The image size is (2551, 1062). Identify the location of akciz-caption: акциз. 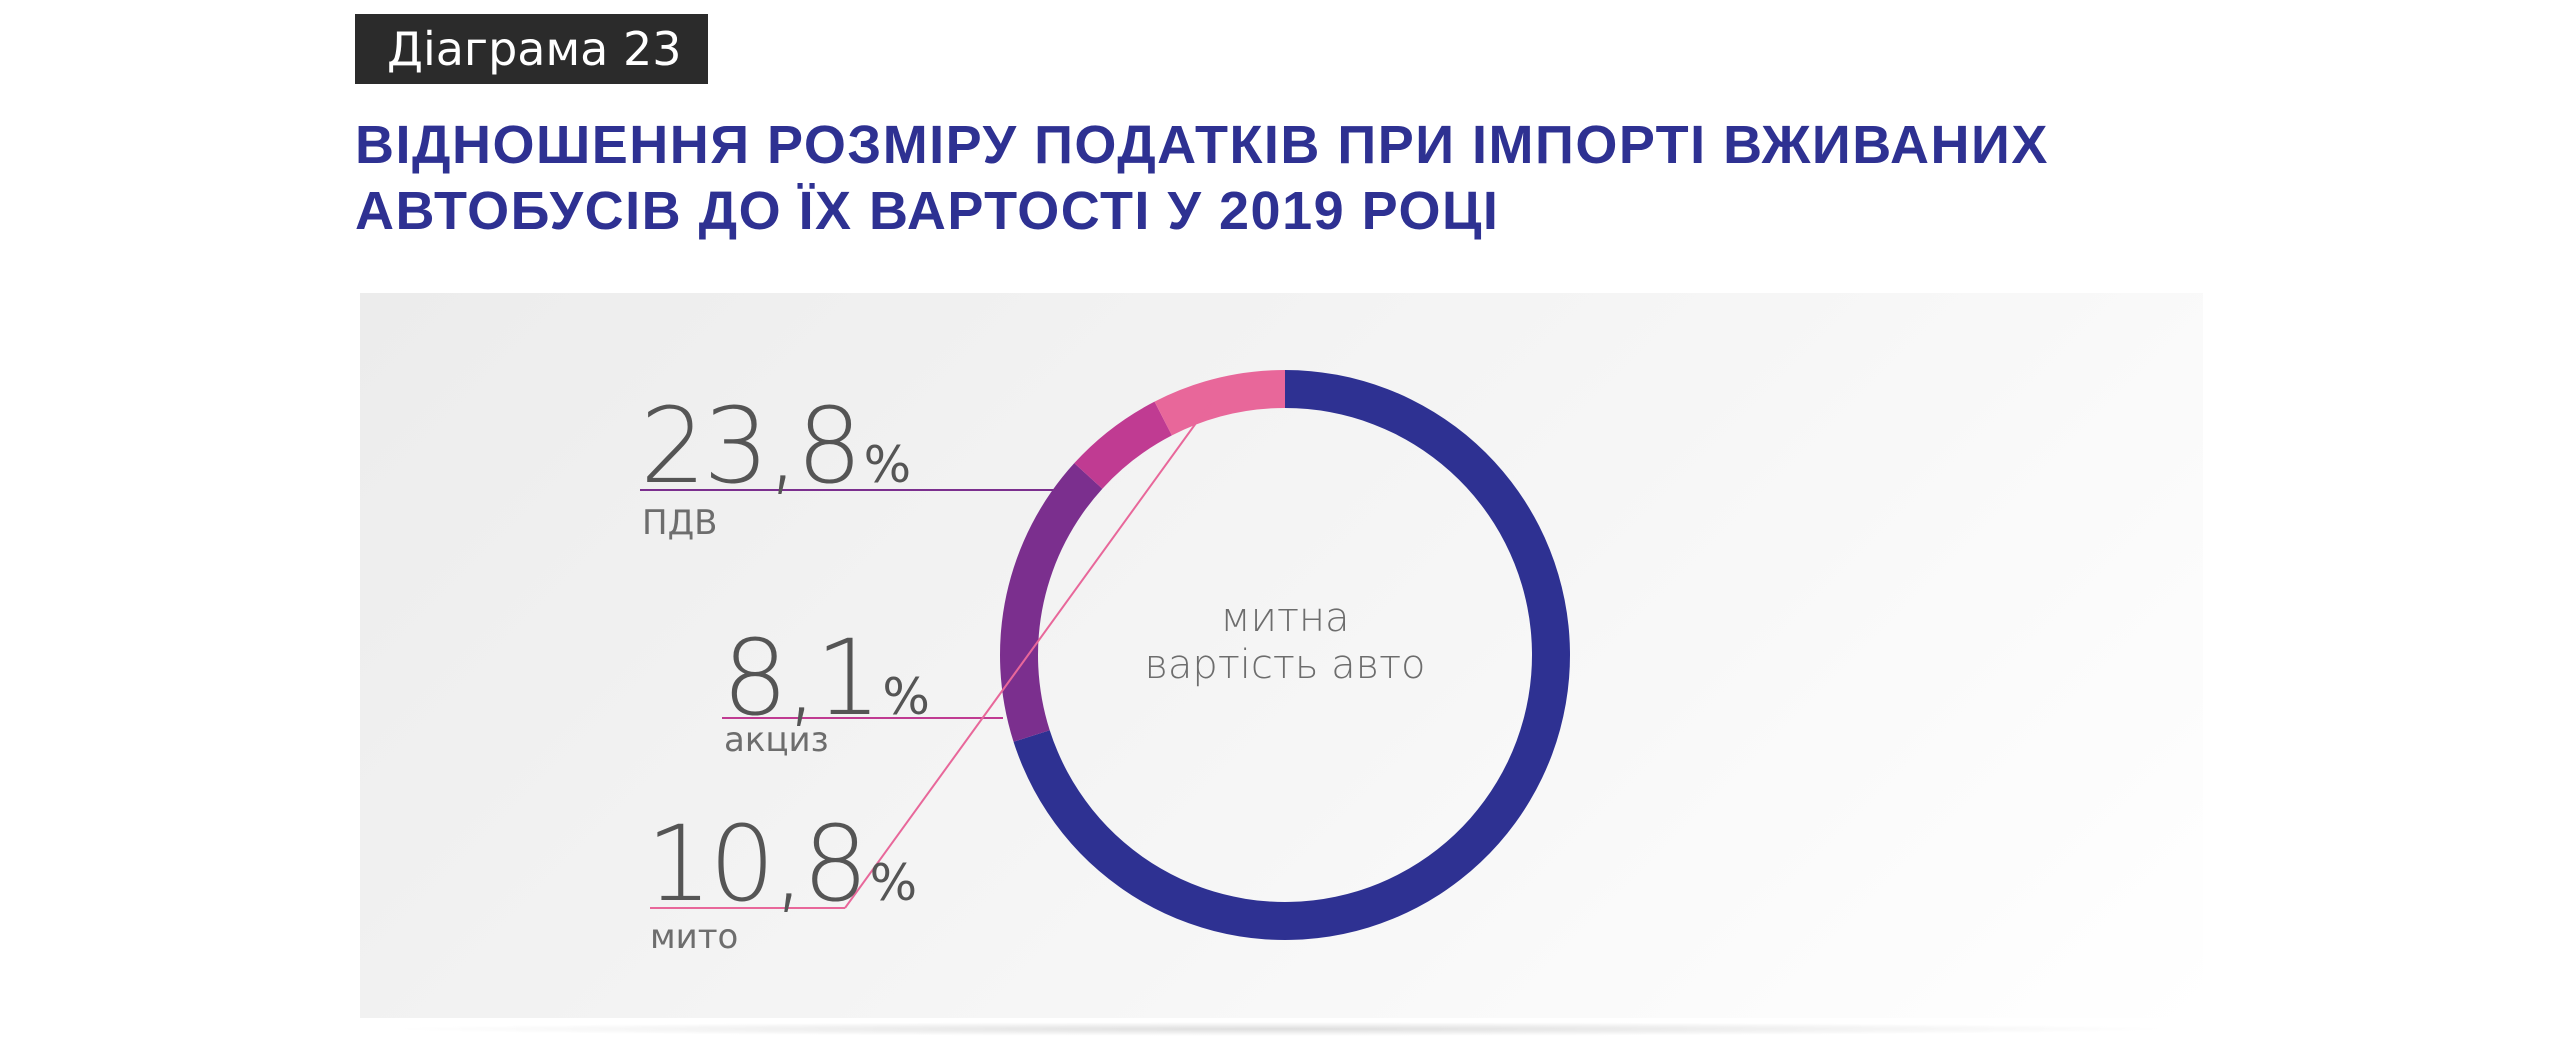
(776, 740).